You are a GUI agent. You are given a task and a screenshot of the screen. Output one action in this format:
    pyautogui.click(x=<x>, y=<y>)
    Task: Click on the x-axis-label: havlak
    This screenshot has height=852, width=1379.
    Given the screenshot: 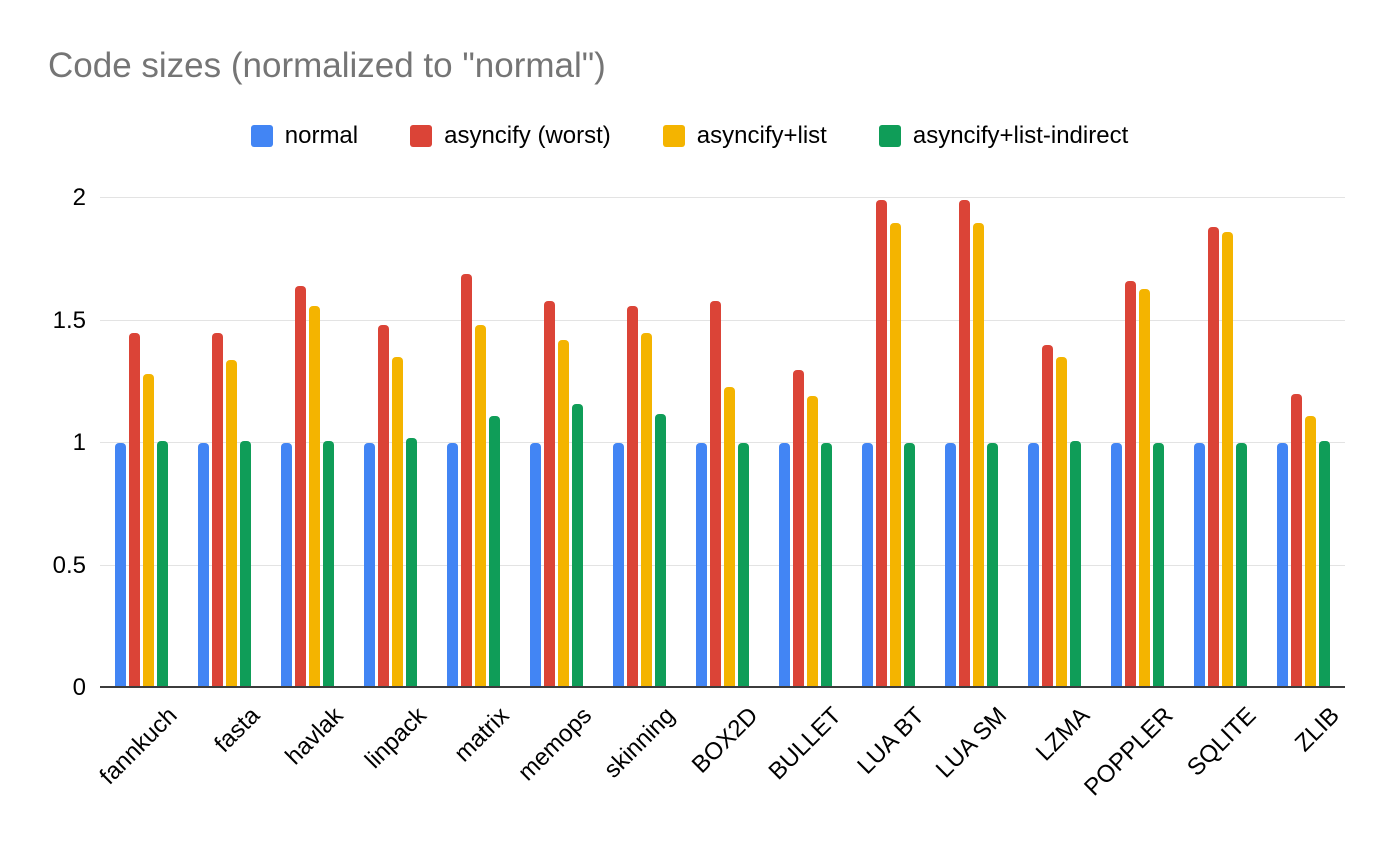 What is the action you would take?
    pyautogui.click(x=314, y=736)
    